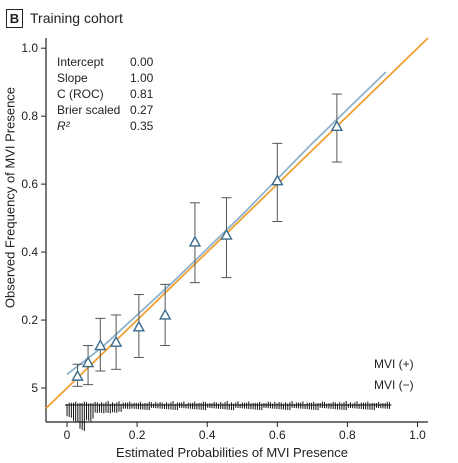 This screenshot has height=463, width=458. I want to click on y-tick-label: 0.8, so click(29, 116).